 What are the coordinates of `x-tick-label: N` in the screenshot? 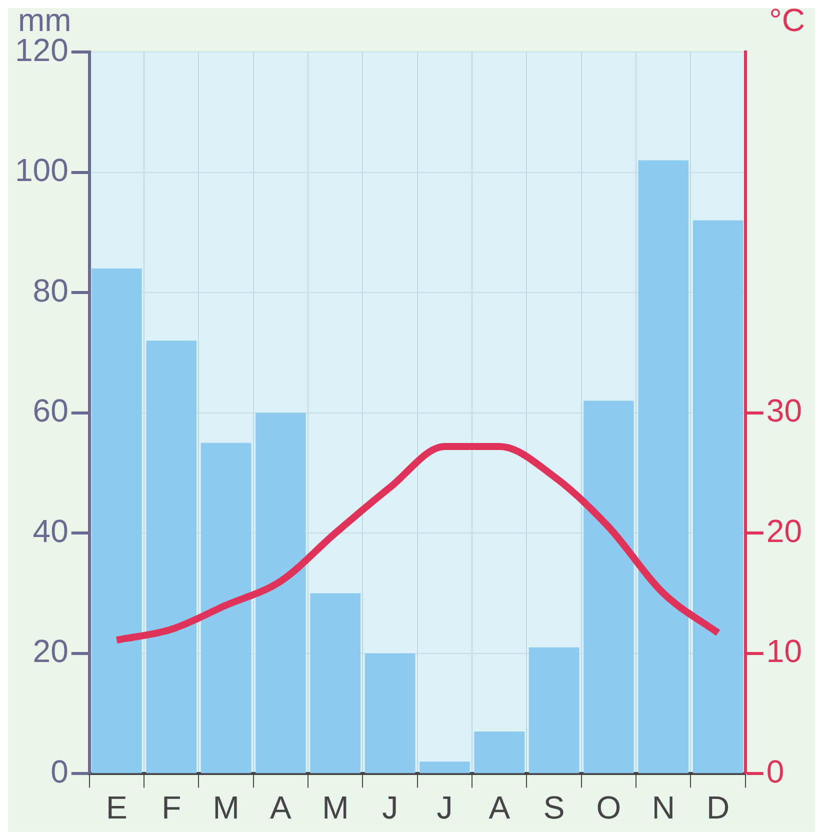 It's located at (663, 808).